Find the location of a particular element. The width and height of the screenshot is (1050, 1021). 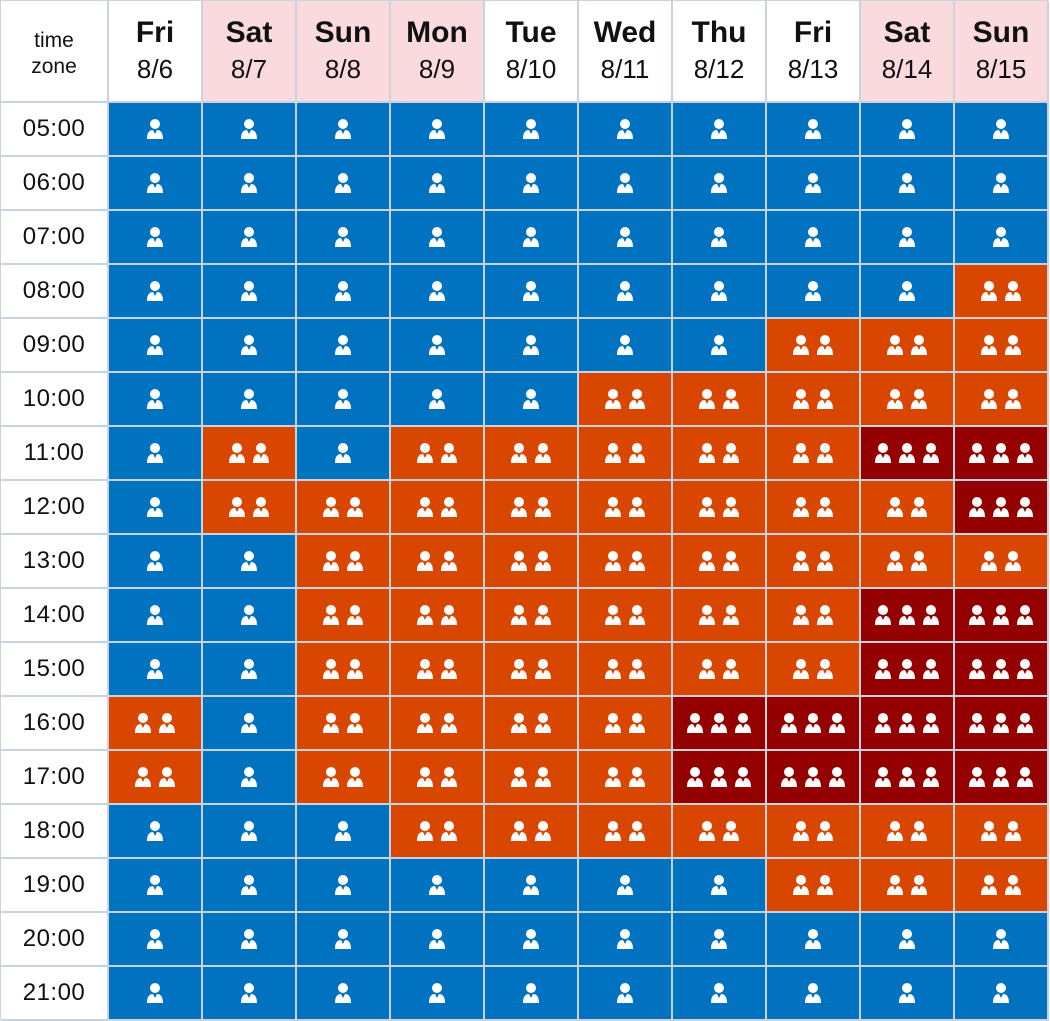

corner-header: time zone is located at coordinates (55, 52).